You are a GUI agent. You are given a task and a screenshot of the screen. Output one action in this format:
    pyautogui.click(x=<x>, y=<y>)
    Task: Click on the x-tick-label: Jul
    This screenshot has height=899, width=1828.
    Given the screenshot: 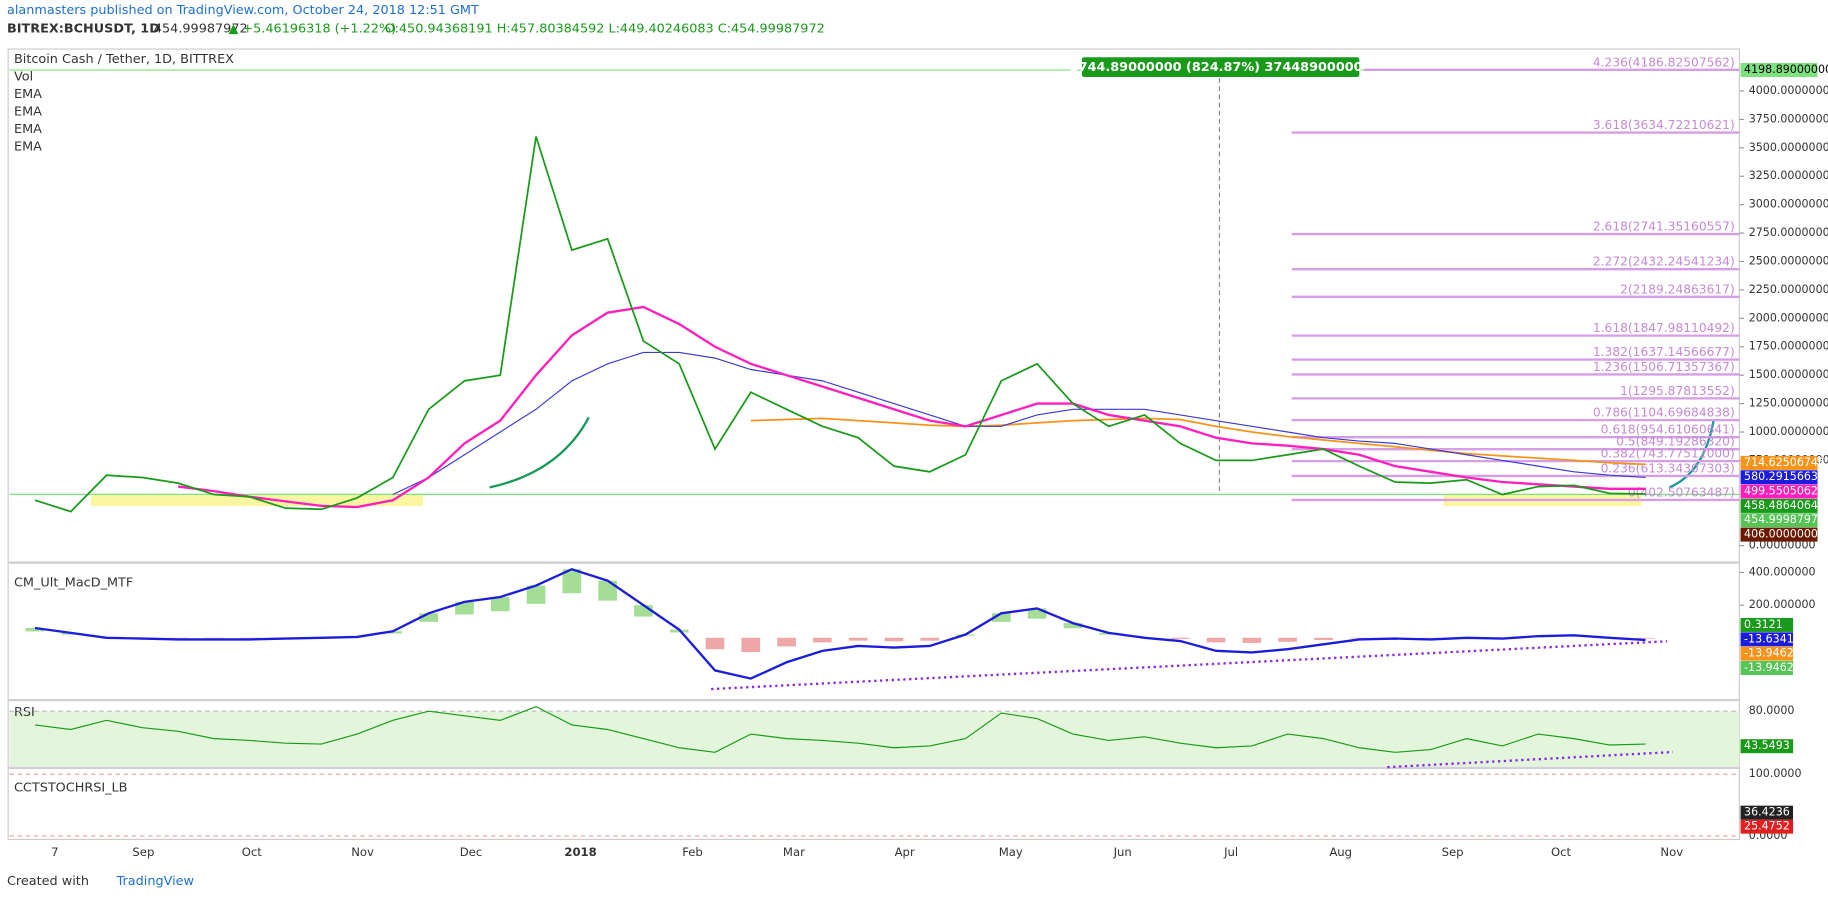 What is the action you would take?
    pyautogui.click(x=1230, y=852)
    